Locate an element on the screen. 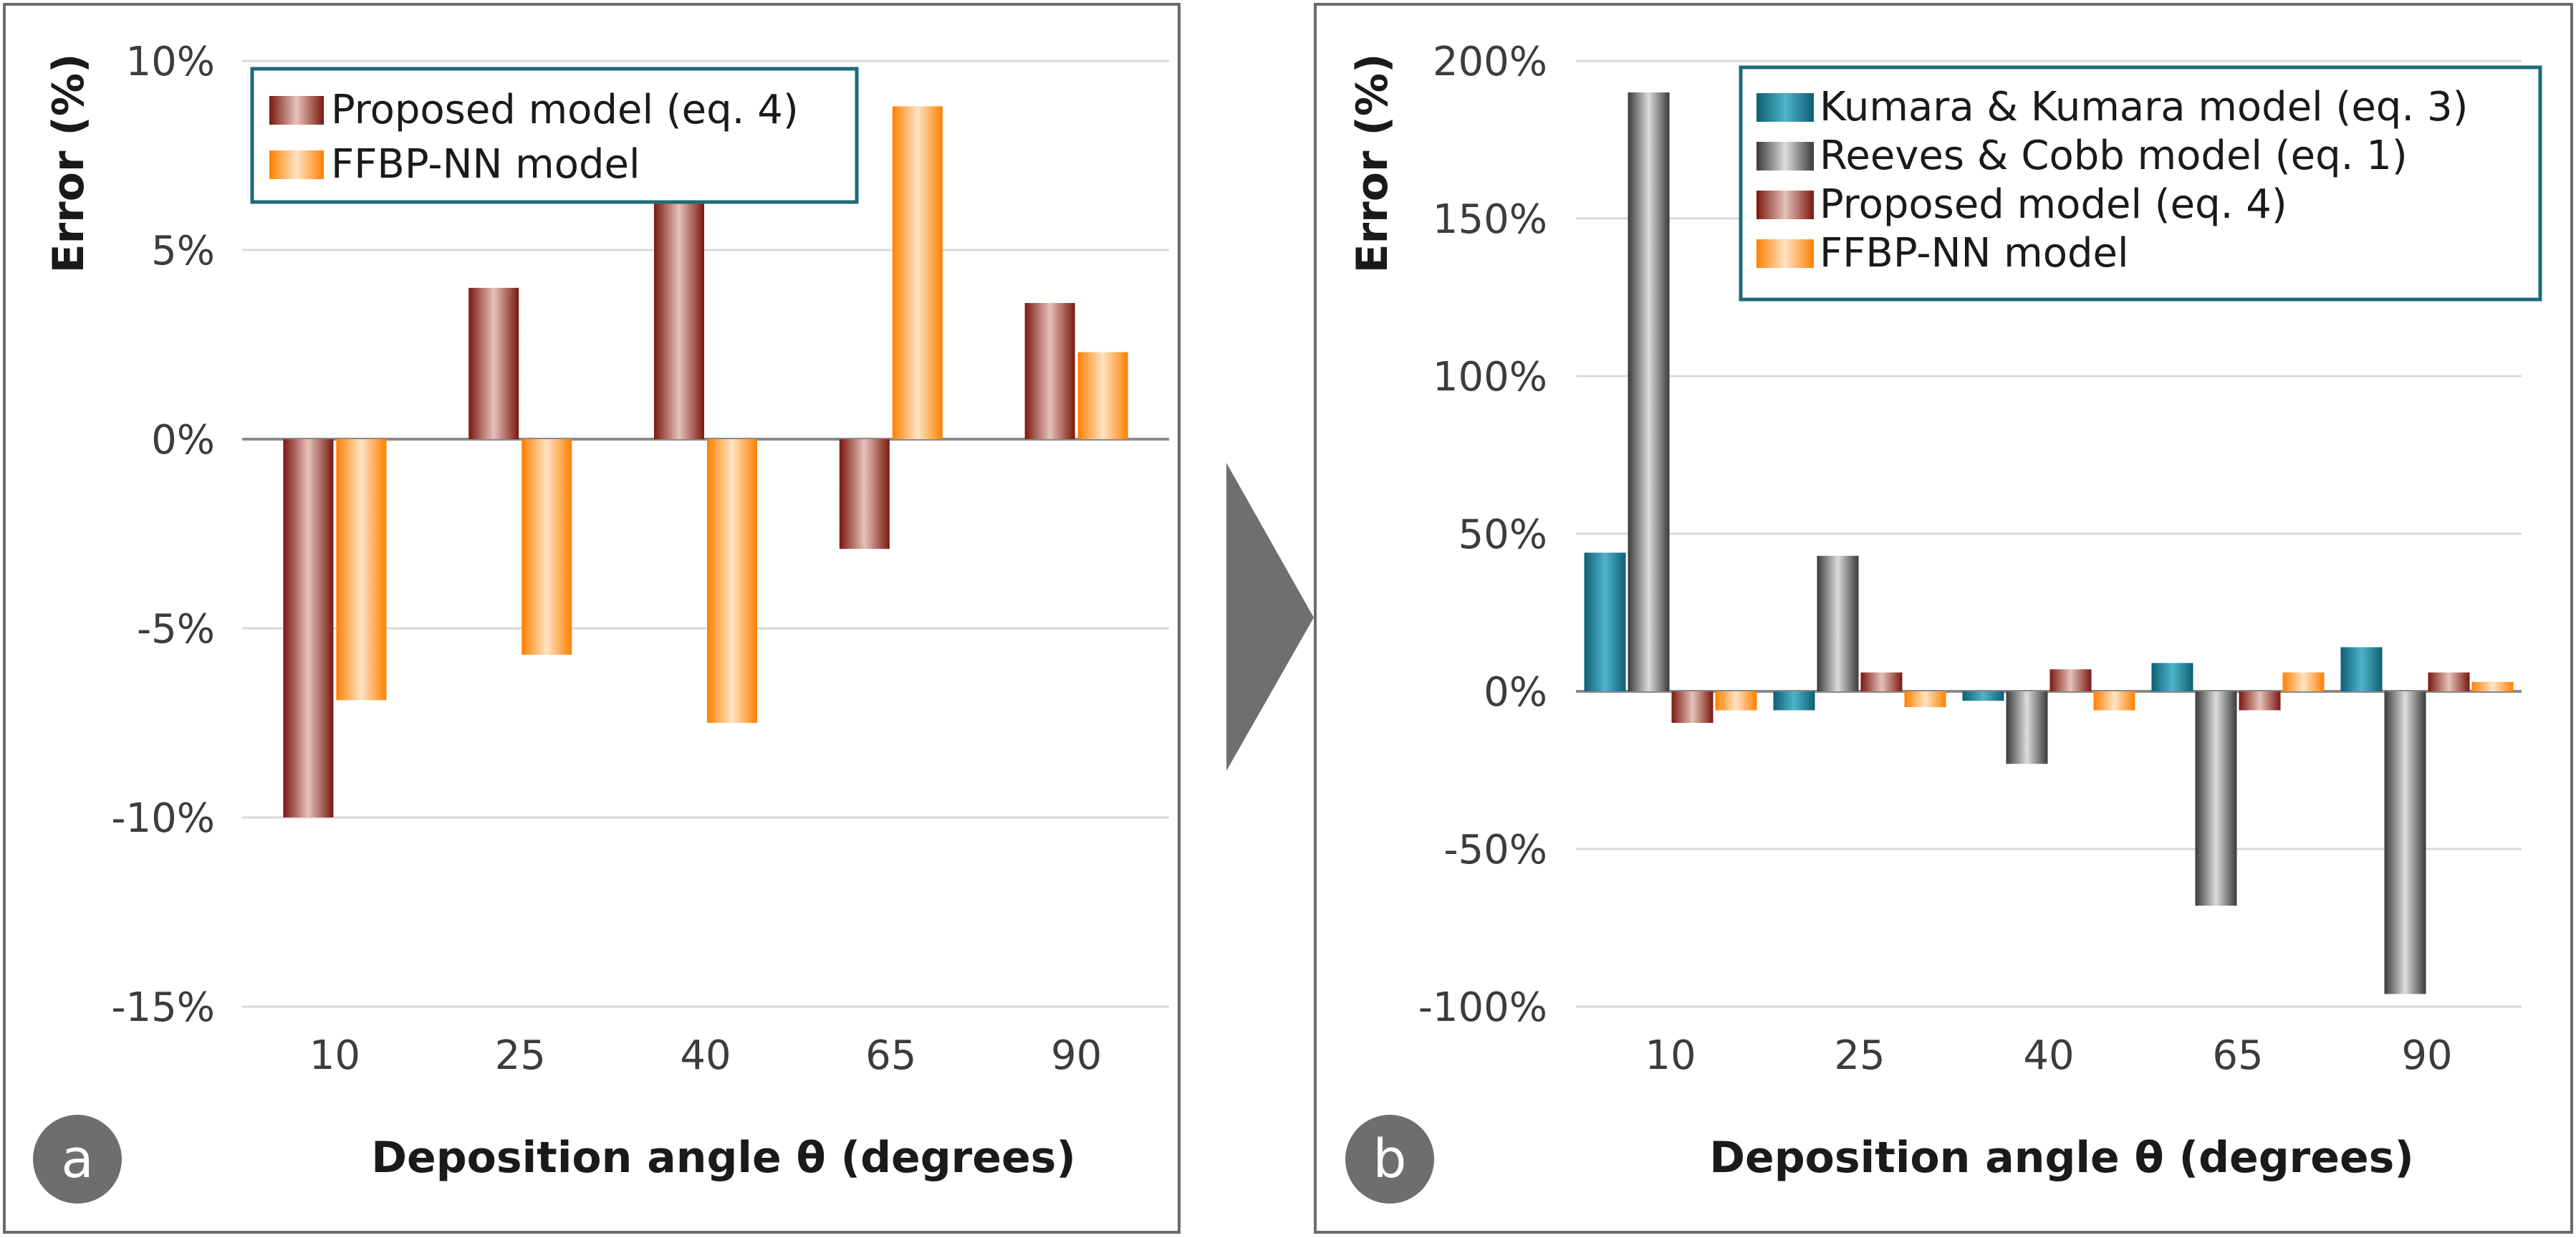 The image size is (2576, 1238). panel-b-x-tick-label: 10 is located at coordinates (1670, 1056).